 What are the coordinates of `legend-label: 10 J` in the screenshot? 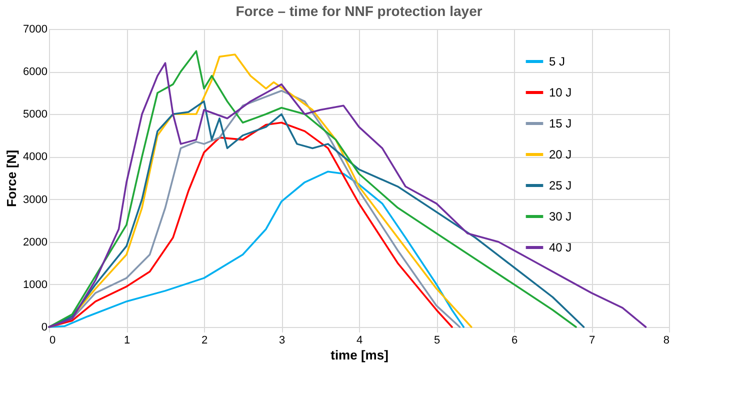 It's located at (560, 93).